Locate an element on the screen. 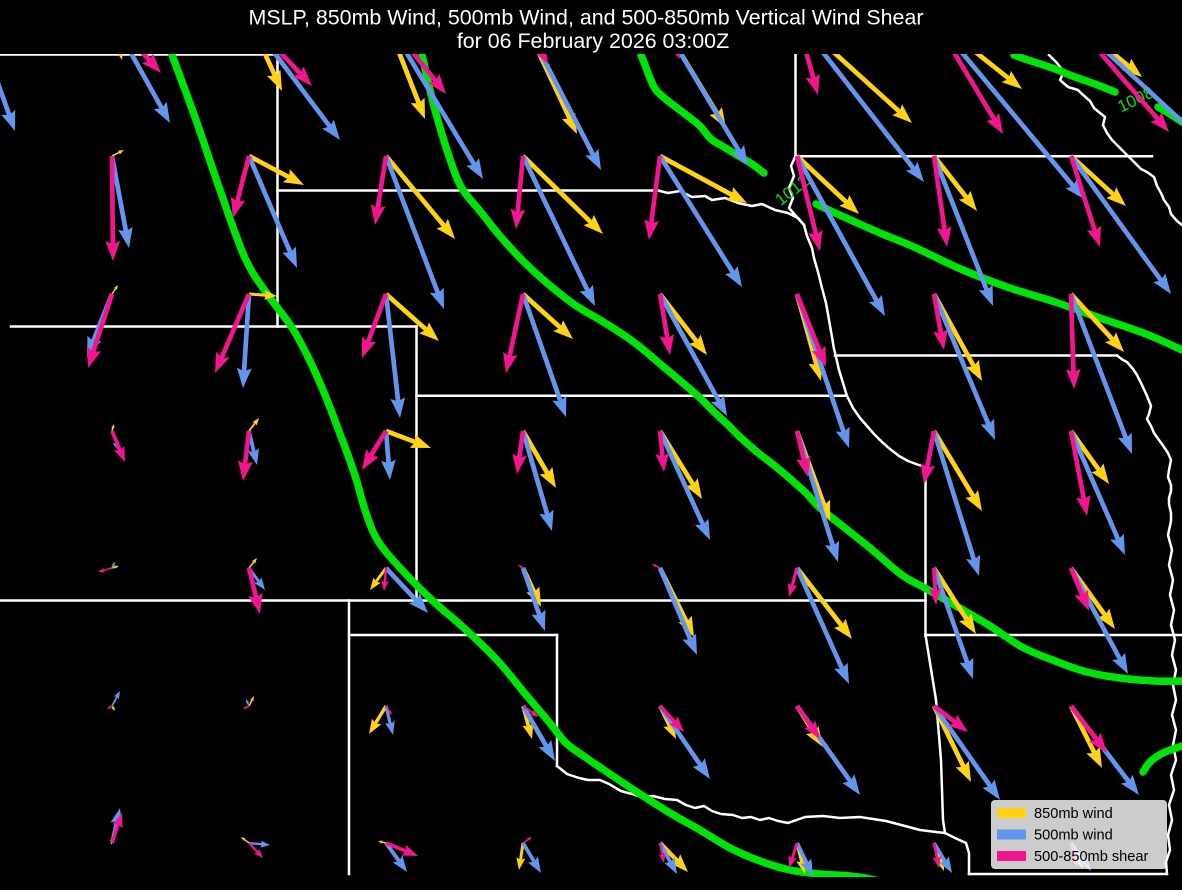 This screenshot has height=890, width=1182. svg-text: for 06 February 2026 03:00Z is located at coordinates (593, 41).